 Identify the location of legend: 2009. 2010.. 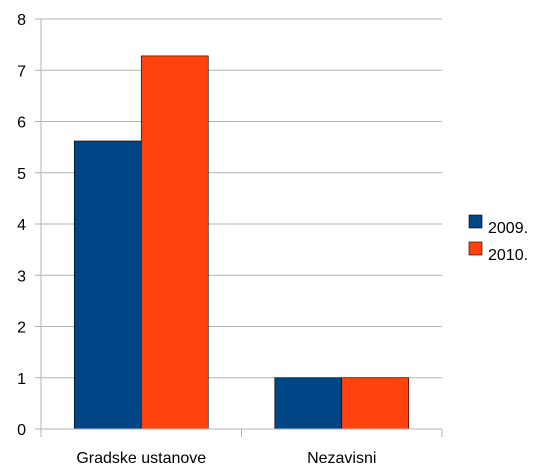
(498, 239).